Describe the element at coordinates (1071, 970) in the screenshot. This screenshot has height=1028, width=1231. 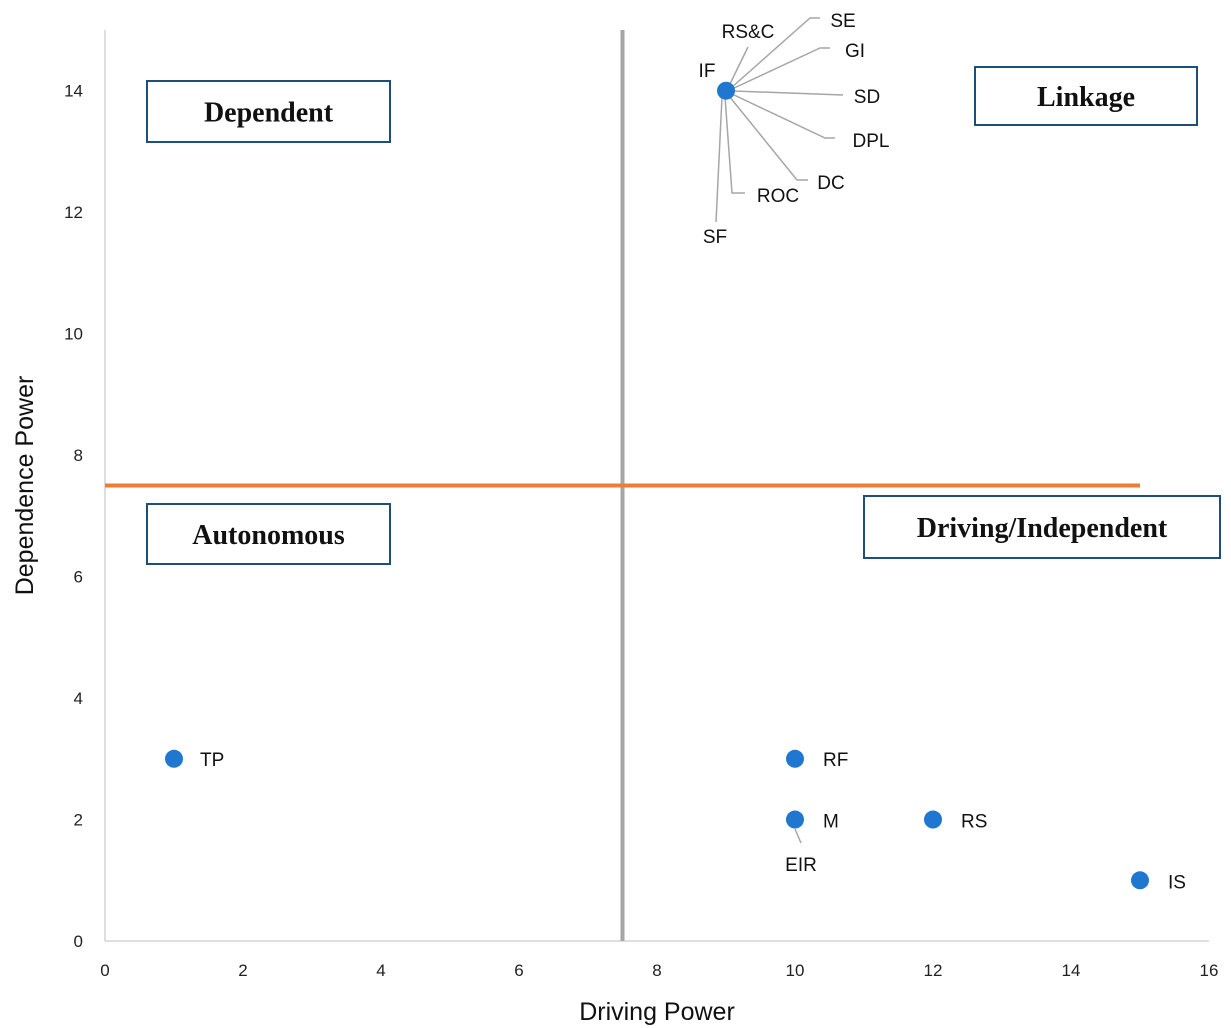
I see `x-tick-label: 14` at that location.